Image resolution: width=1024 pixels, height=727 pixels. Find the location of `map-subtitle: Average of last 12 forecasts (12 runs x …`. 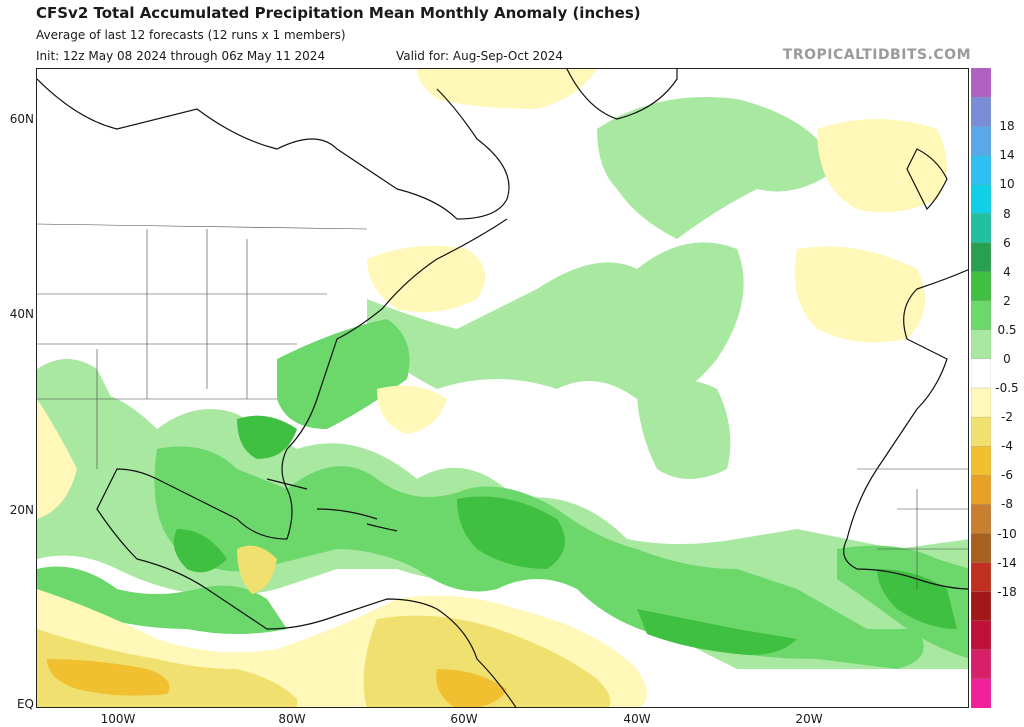

map-subtitle: Average of last 12 forecasts (12 runs x … is located at coordinates (191, 35).